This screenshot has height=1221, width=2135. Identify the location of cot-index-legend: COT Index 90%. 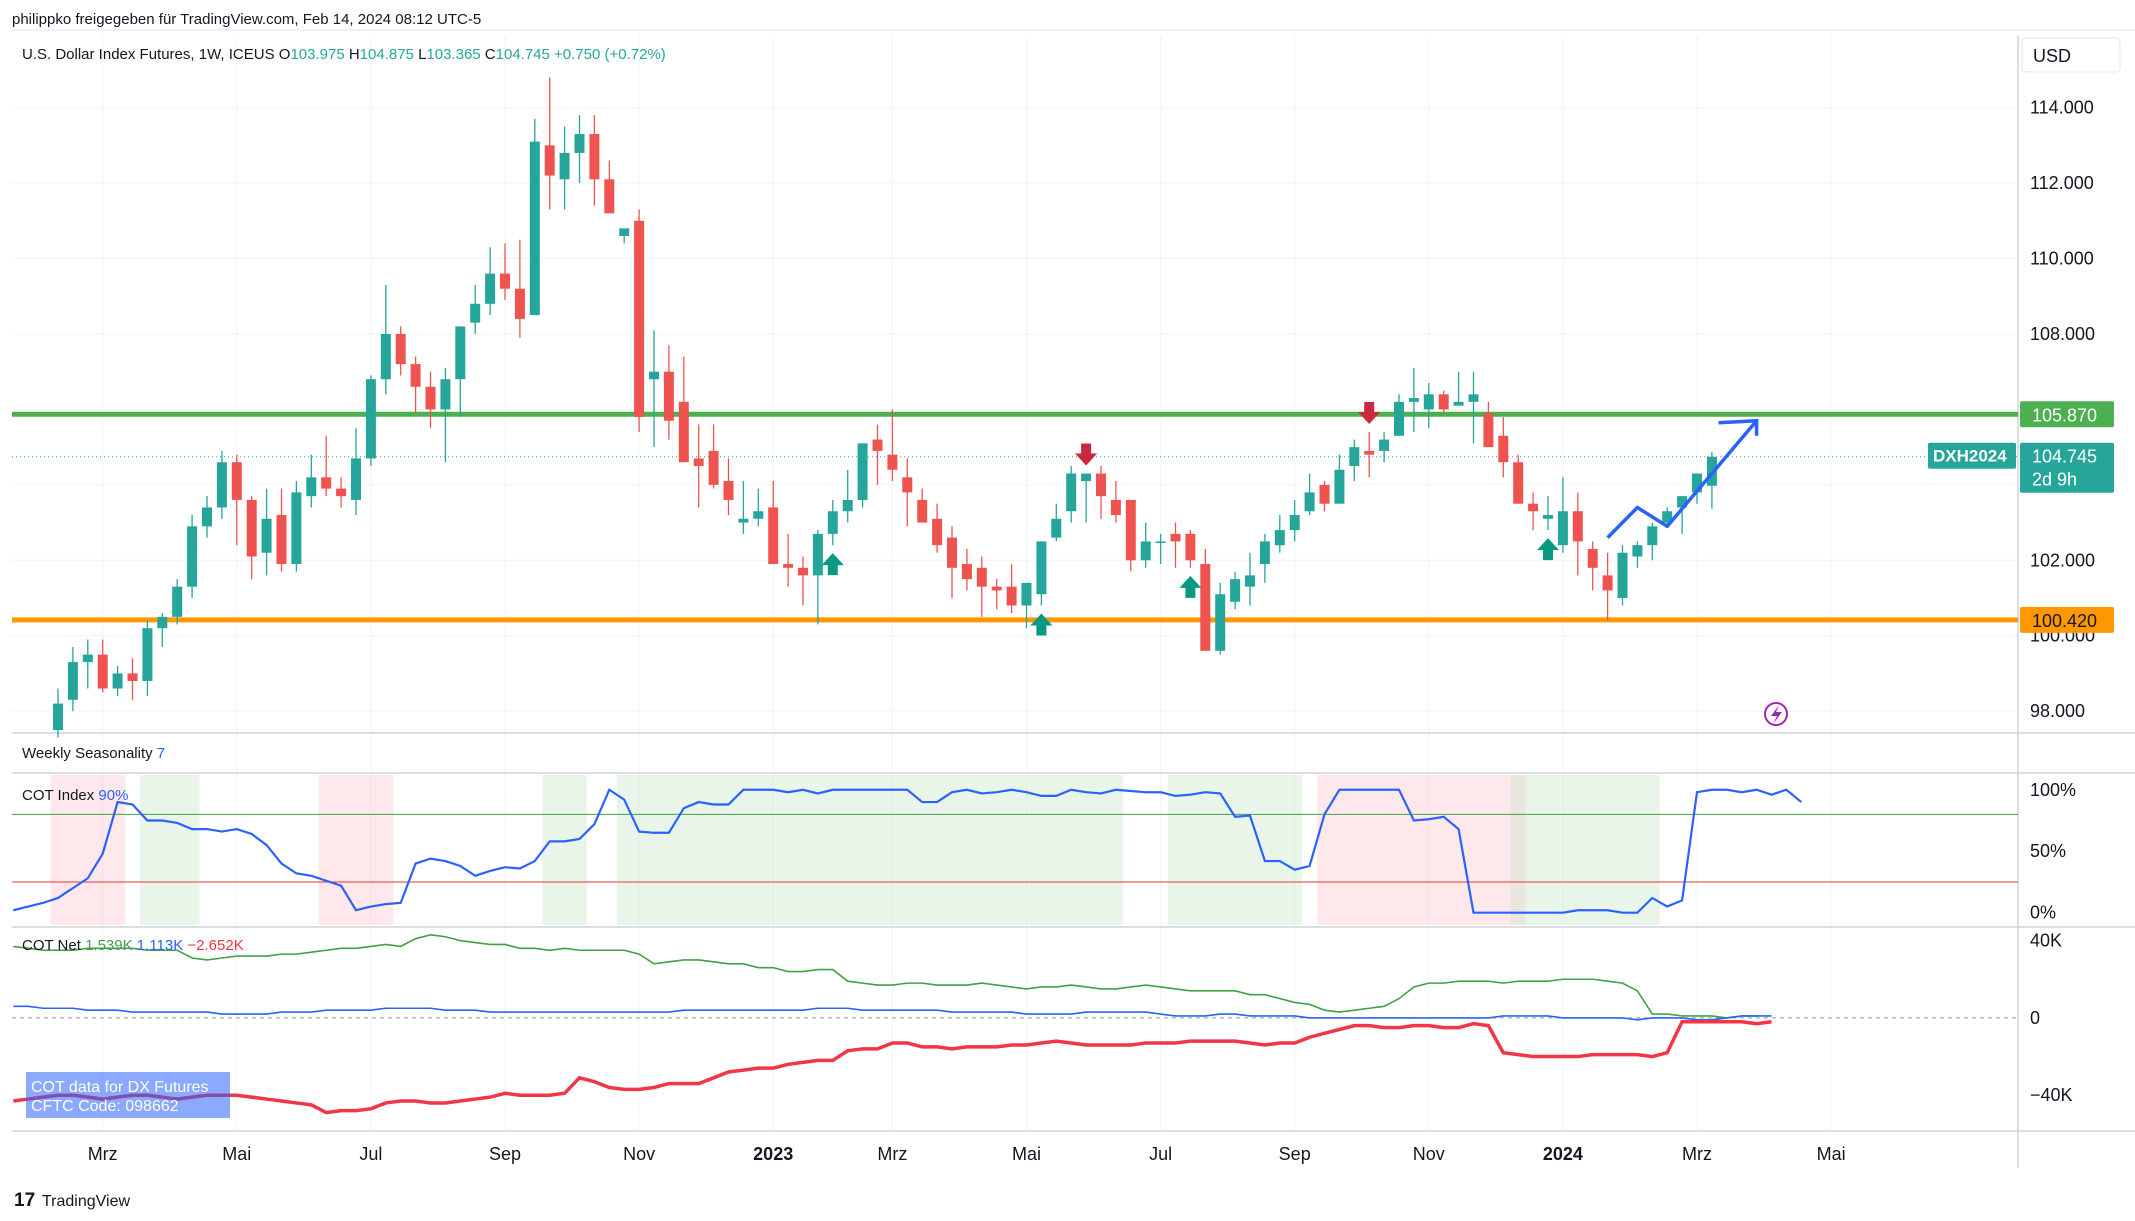
(75, 795).